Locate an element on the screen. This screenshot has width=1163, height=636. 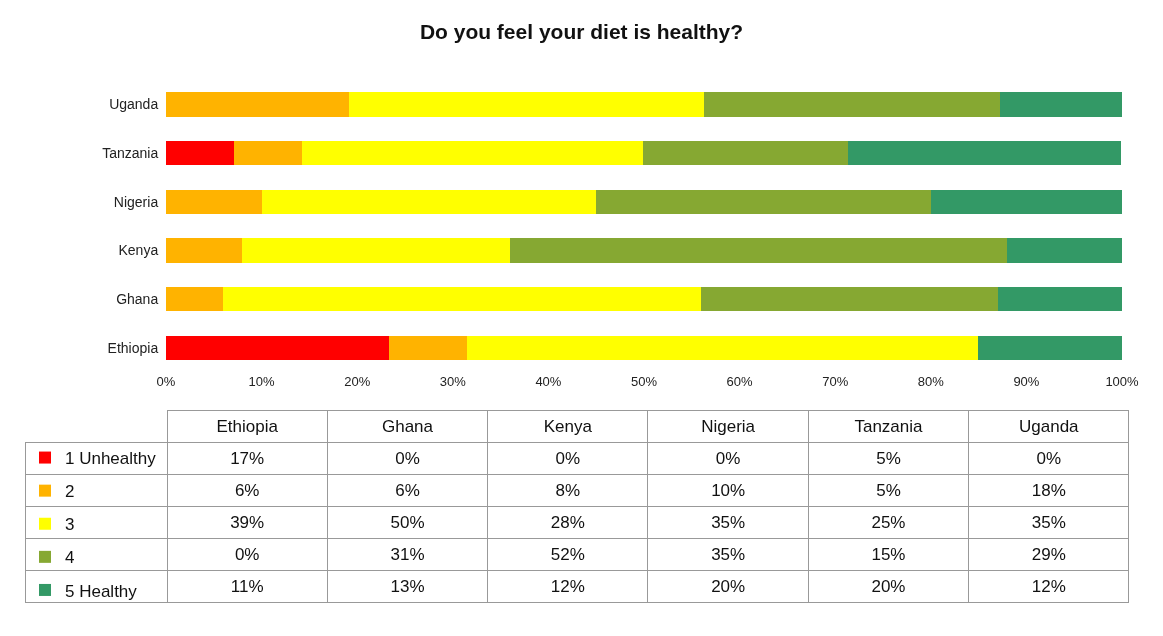
x-tick-label: 90% is located at coordinates (1026, 381).